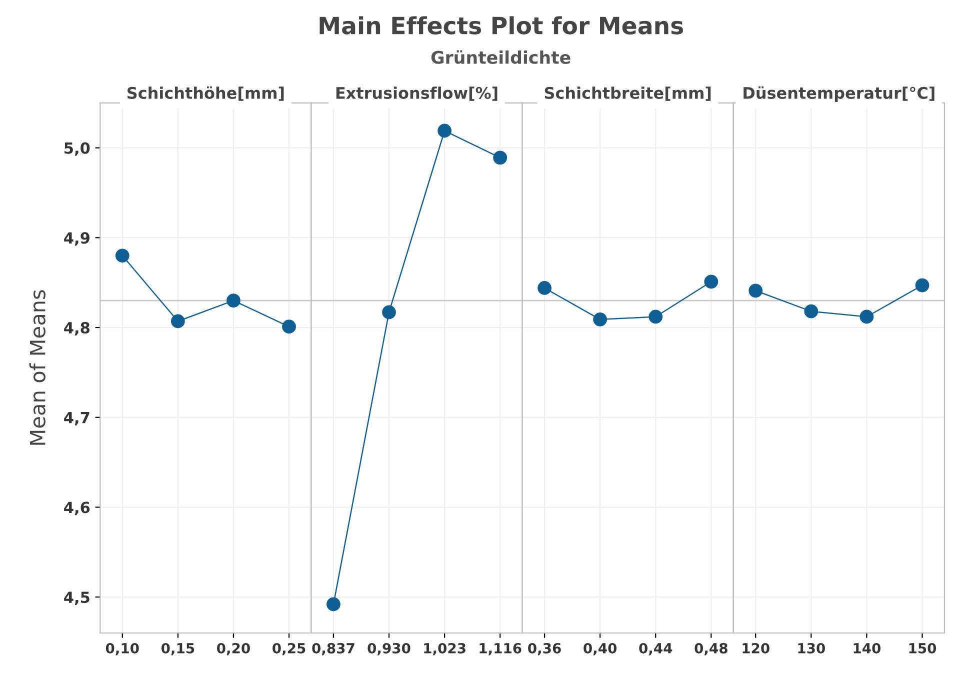 The image size is (954, 677). Describe the element at coordinates (77, 239) in the screenshot. I see `y-tick-label: 4,9` at that location.